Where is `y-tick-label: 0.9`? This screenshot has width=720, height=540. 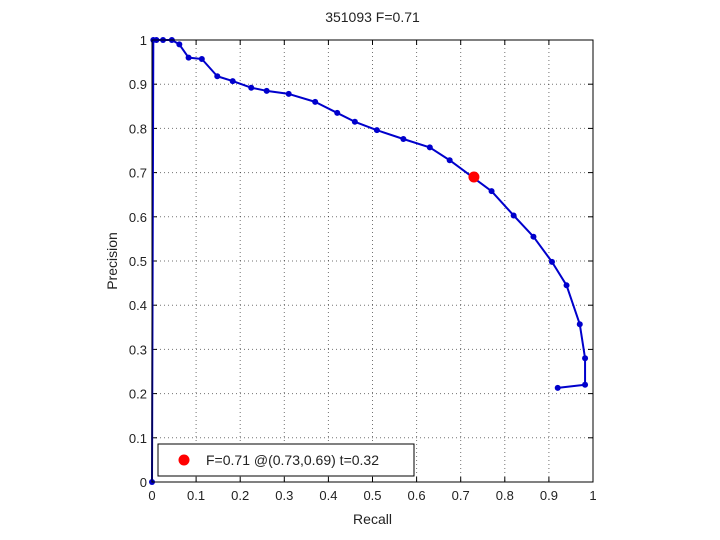 y-tick-label: 0.9 is located at coordinates (138, 84).